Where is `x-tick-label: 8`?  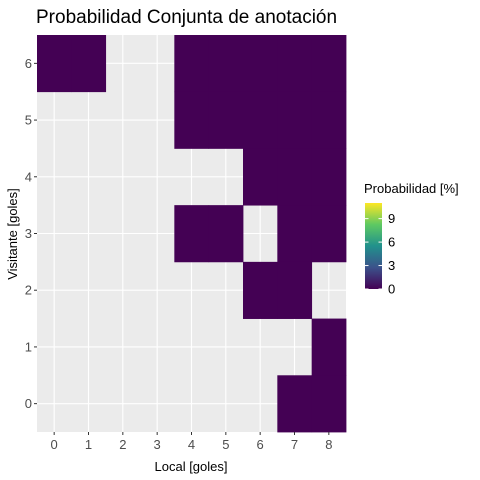 x-tick-label: 8 is located at coordinates (328, 444).